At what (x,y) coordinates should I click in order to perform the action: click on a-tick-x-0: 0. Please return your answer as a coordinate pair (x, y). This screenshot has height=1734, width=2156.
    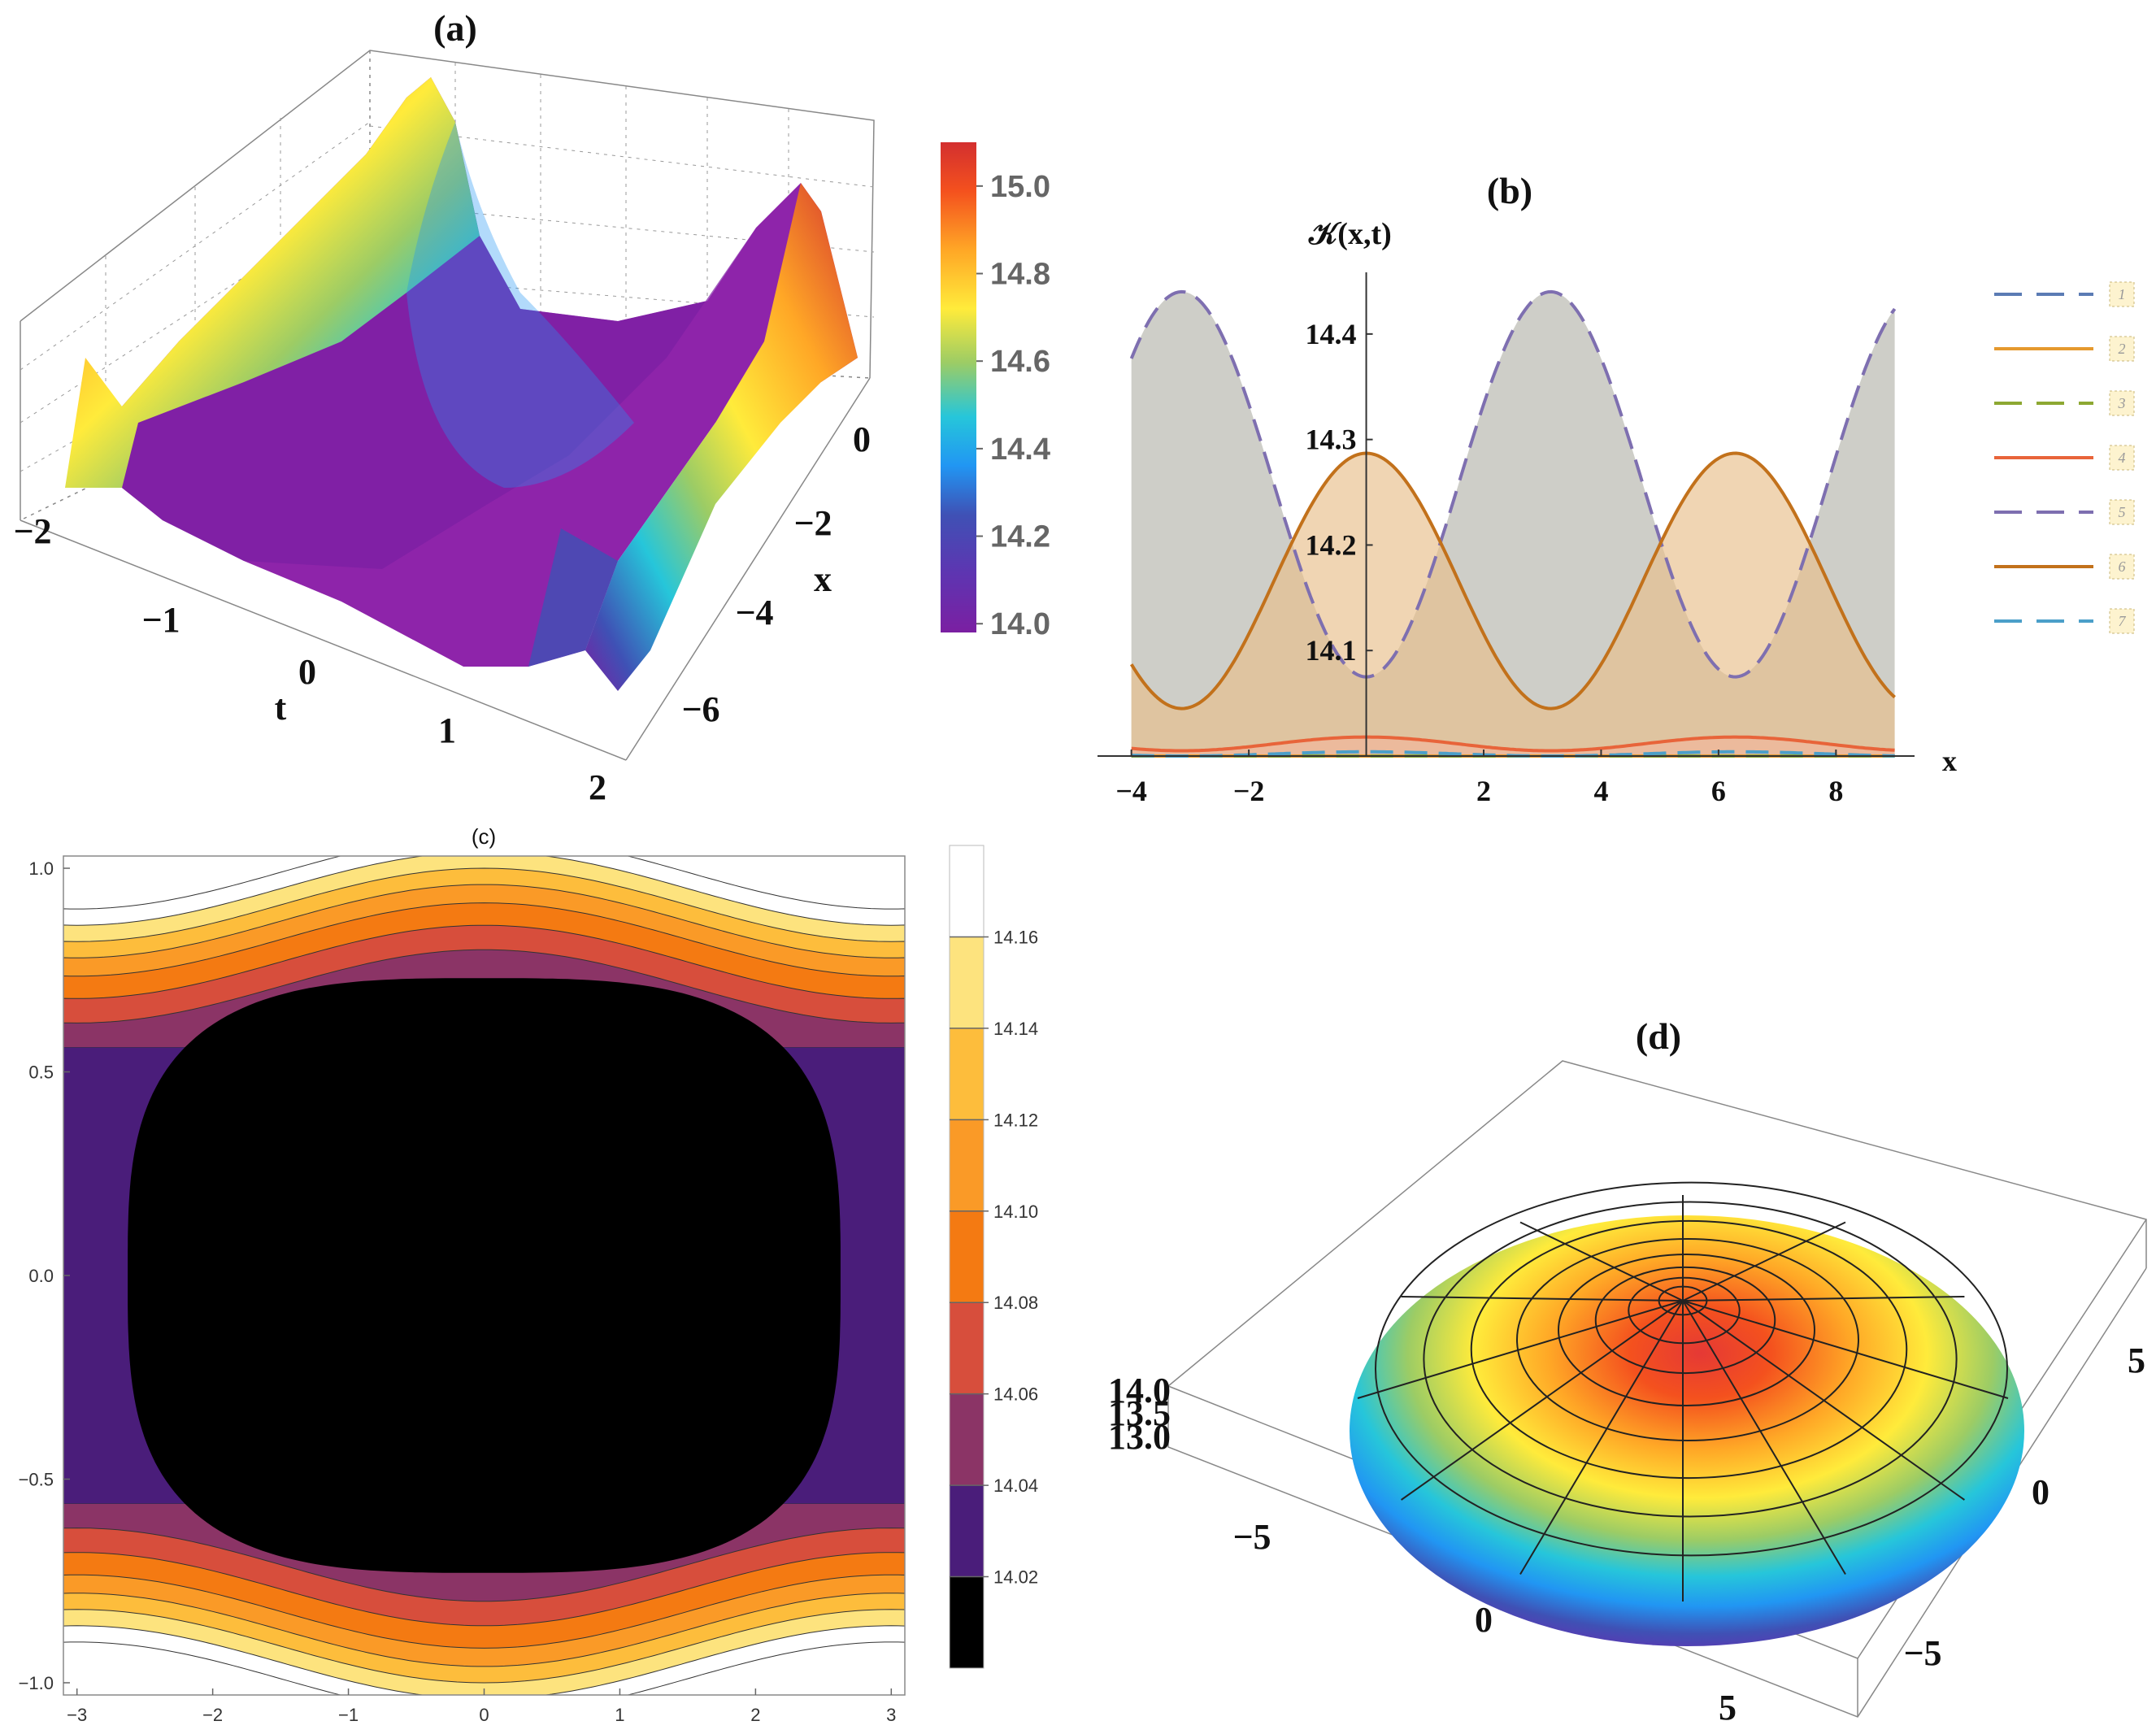
    Looking at the image, I should click on (862, 439).